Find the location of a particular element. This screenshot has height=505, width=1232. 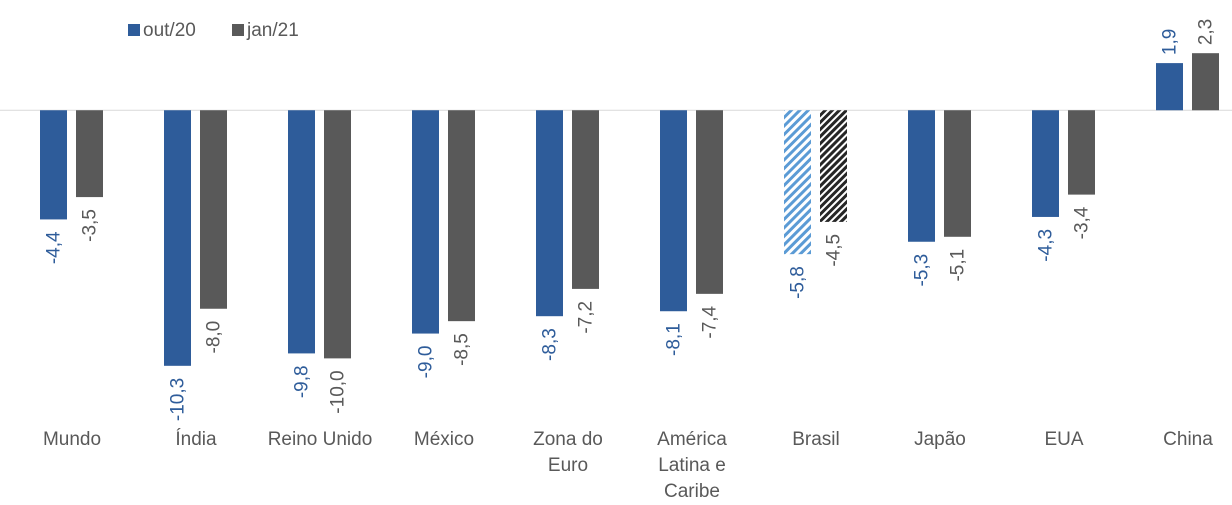

legend-label: out/20 is located at coordinates (169, 30).